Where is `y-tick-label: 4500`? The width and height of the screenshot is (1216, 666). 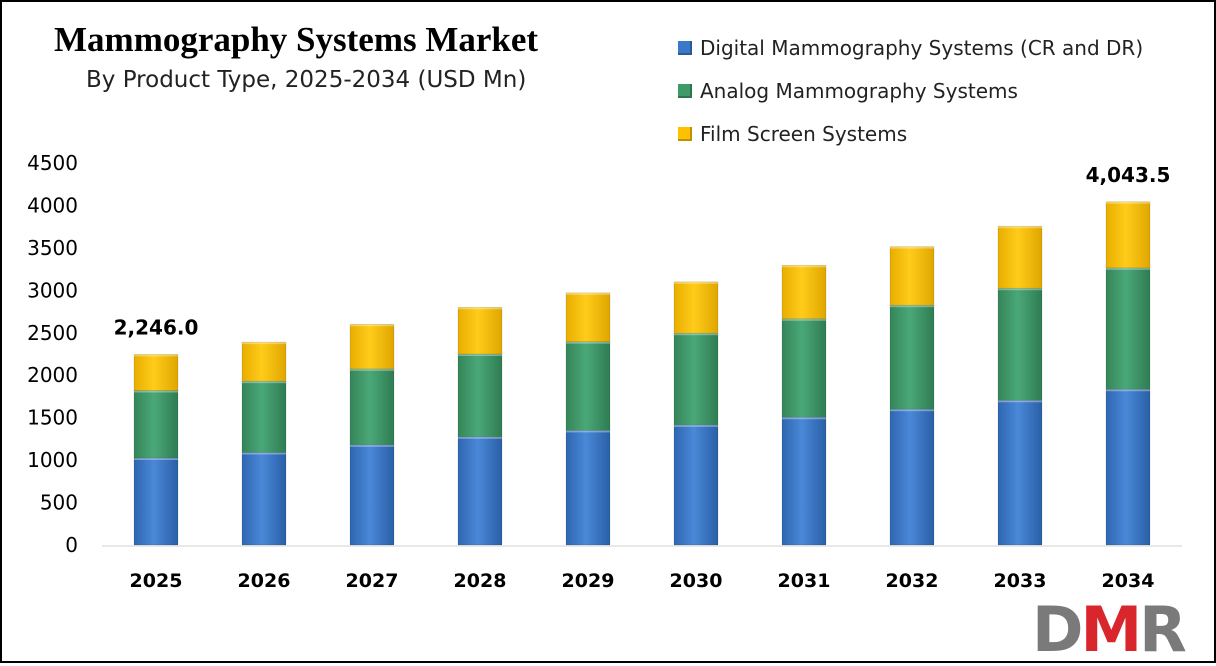 y-tick-label: 4500 is located at coordinates (52, 163).